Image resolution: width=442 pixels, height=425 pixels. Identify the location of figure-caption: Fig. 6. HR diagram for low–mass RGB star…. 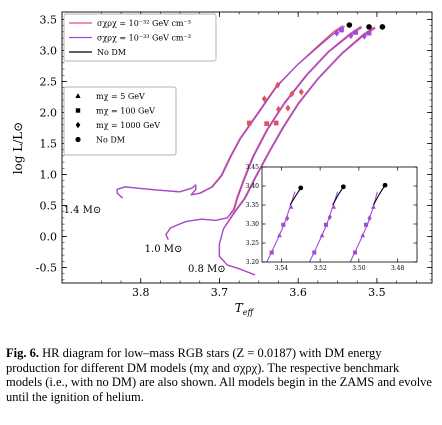
(222, 375).